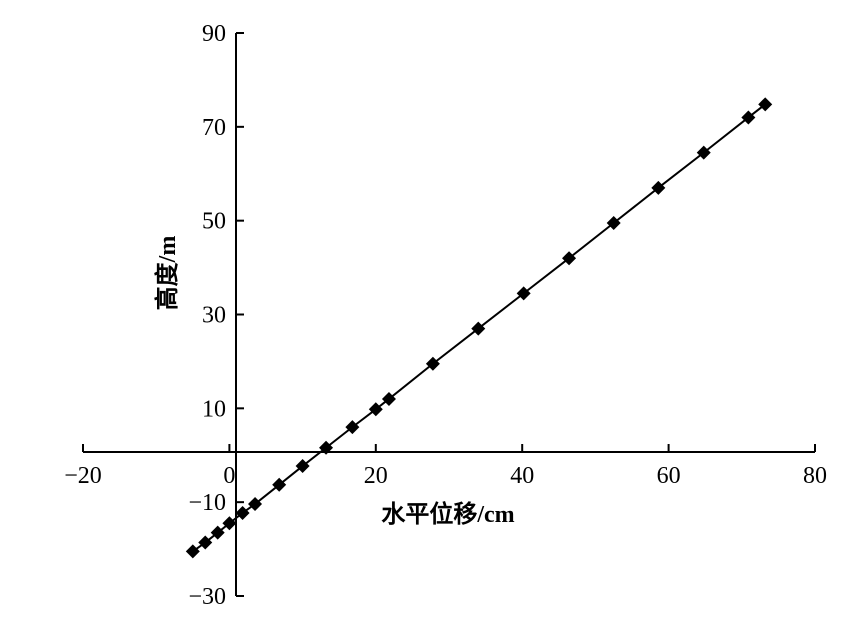 The width and height of the screenshot is (850, 632). I want to click on x-tick-label: 0, so click(229, 476).